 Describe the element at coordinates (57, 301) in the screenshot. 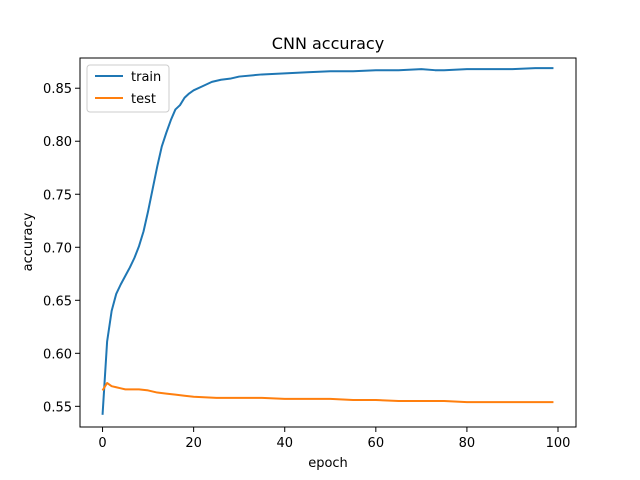

I see `y-tick-label: 0.65` at that location.